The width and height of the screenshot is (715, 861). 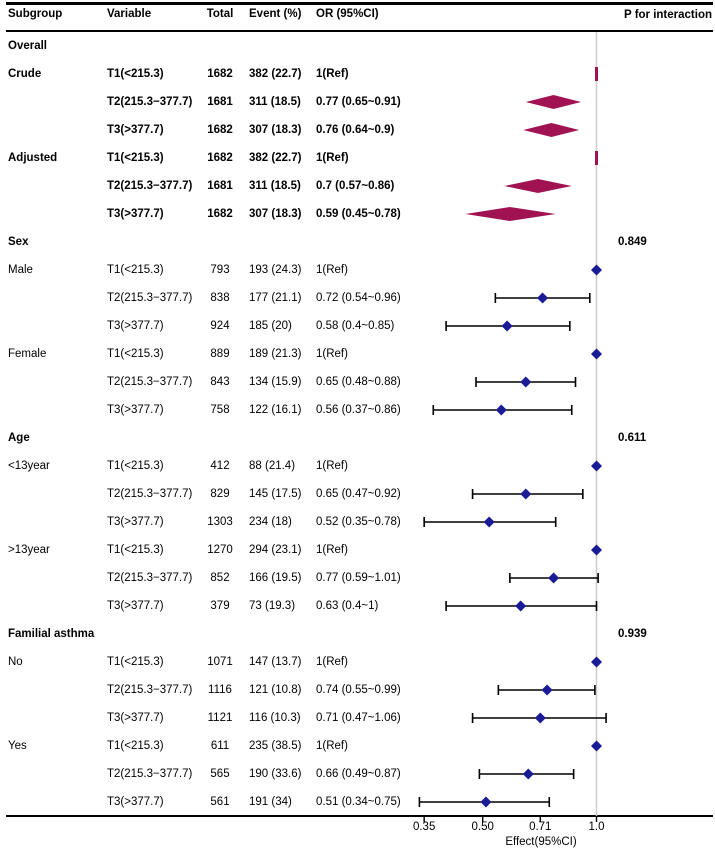 What do you see at coordinates (275, 494) in the screenshot?
I see `cell-event: 145 (17.5)` at bounding box center [275, 494].